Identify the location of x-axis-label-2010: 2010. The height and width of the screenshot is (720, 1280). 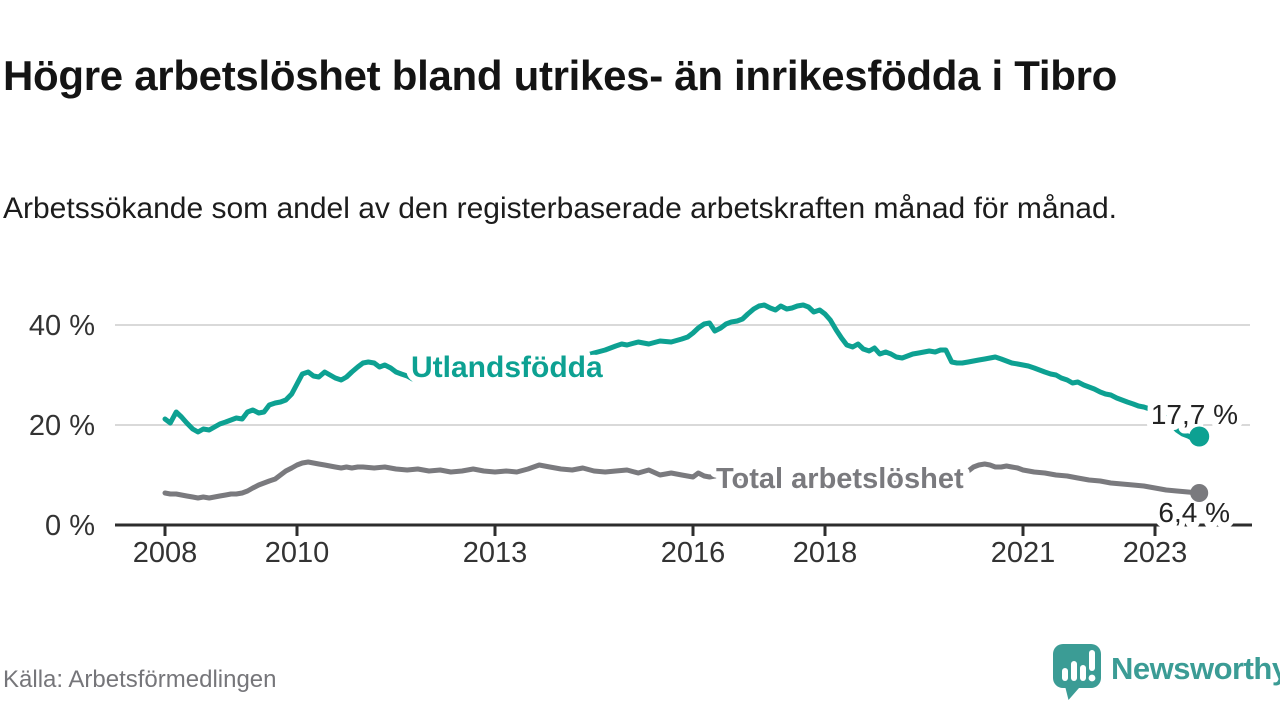
(297, 553).